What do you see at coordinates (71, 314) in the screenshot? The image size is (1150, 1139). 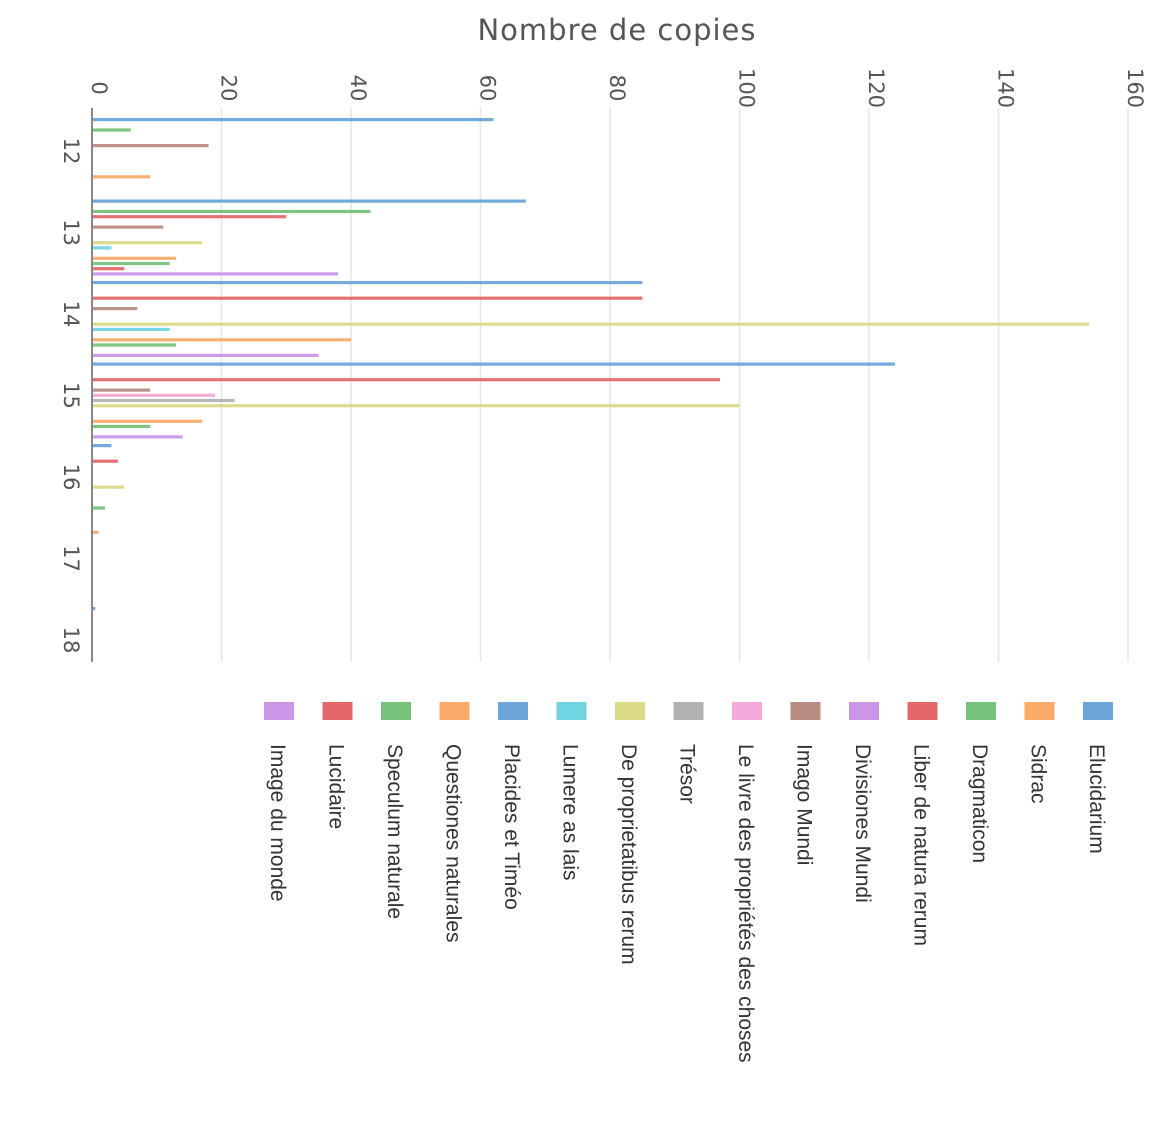 I see `category-tick-label: 14` at bounding box center [71, 314].